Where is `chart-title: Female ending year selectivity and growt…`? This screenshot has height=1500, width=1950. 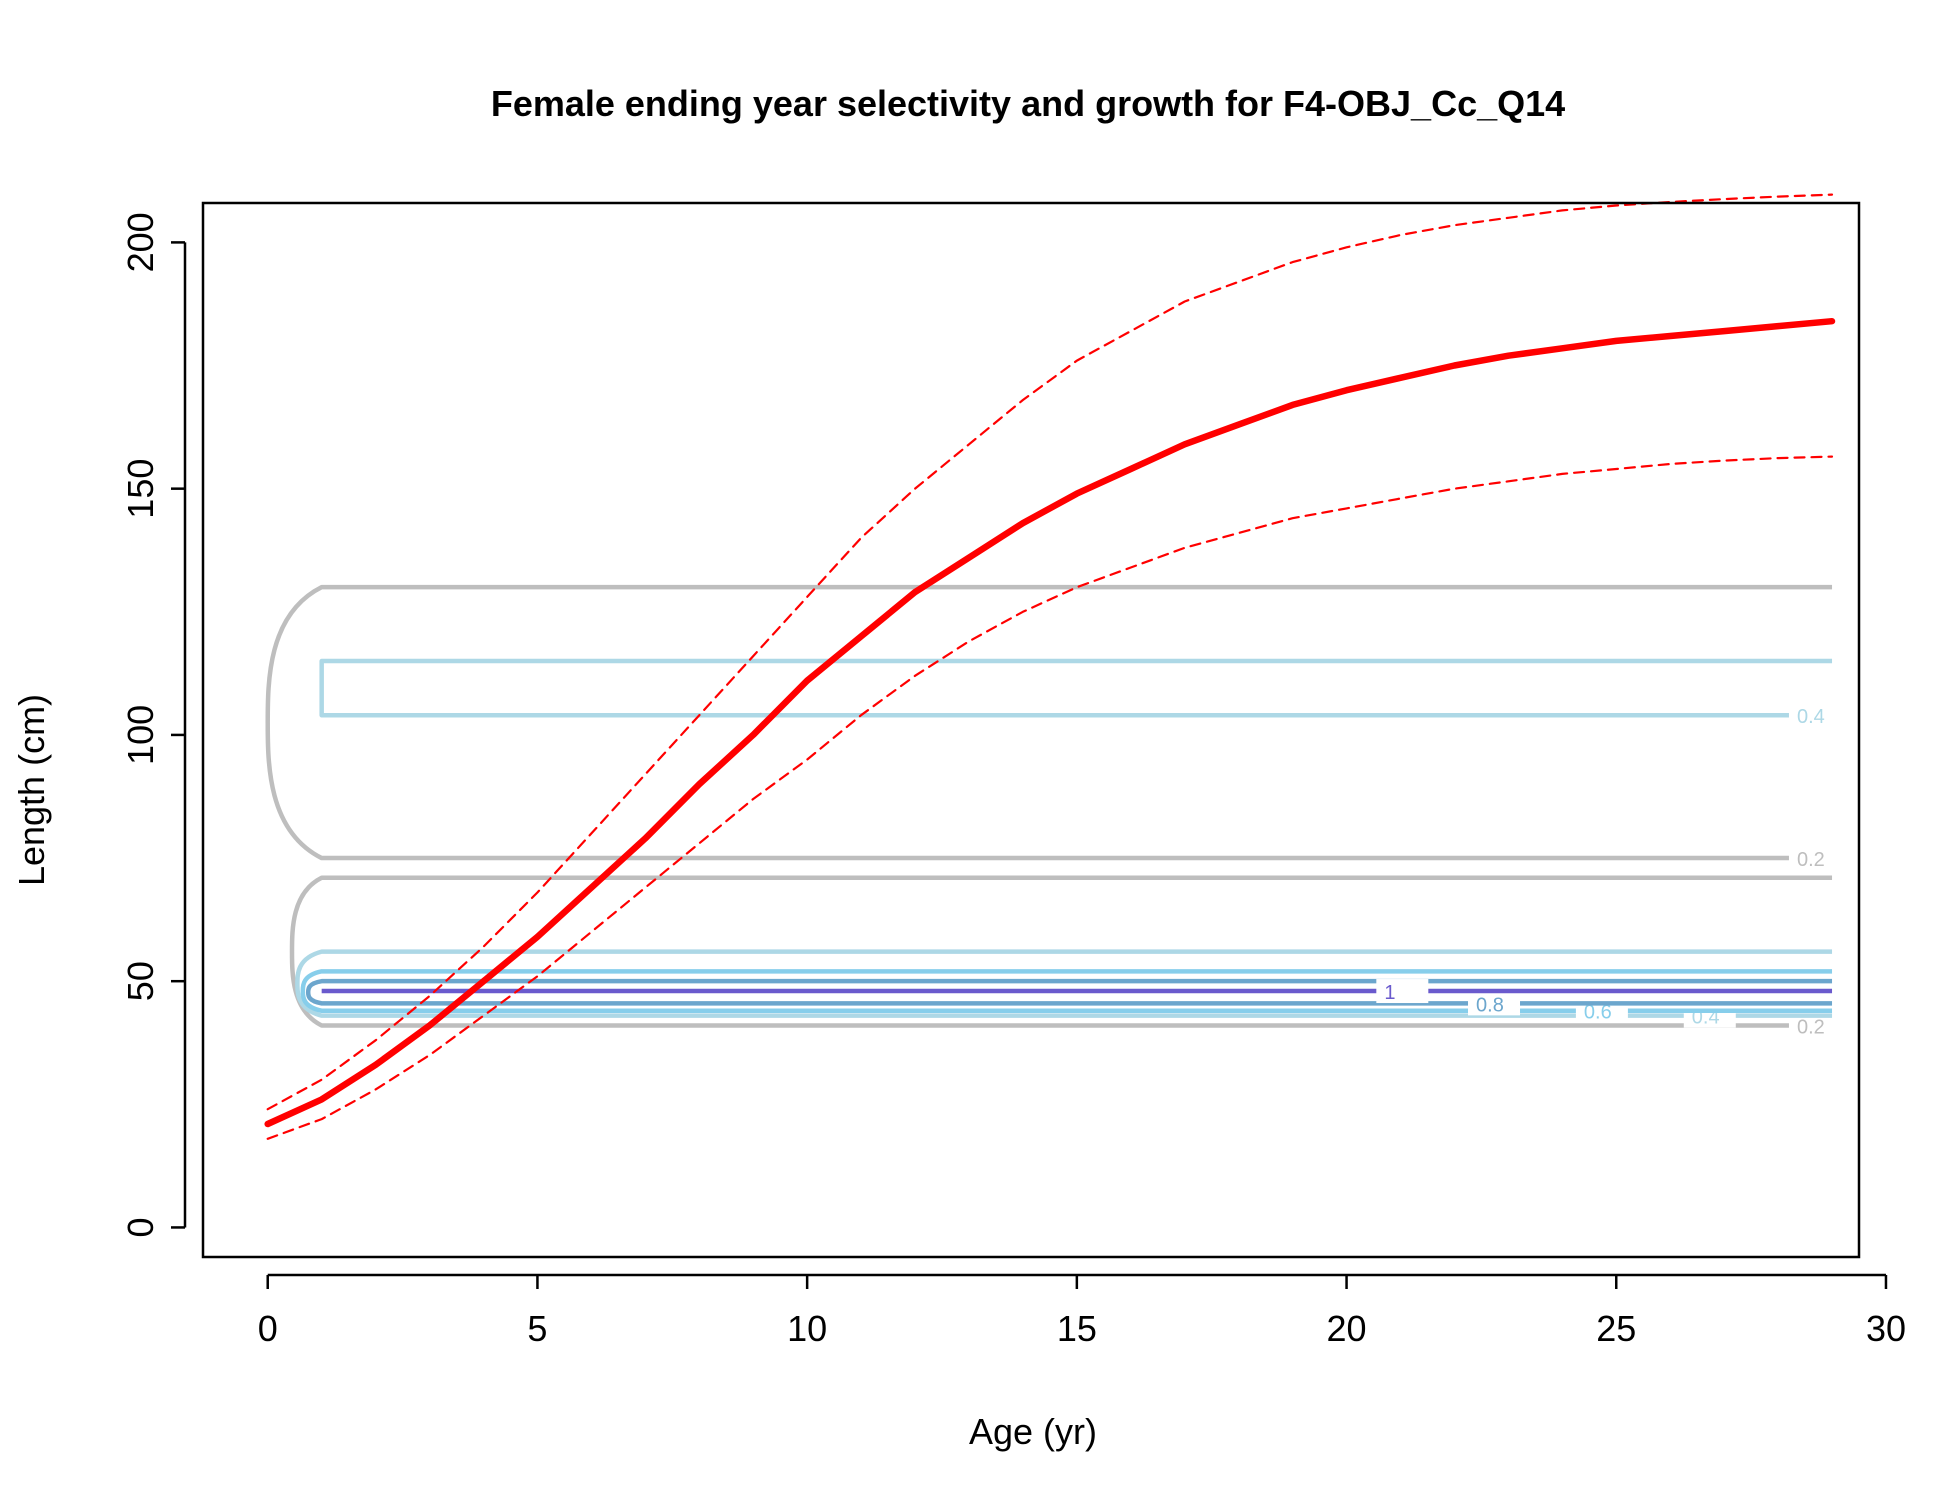 chart-title: Female ending year selectivity and growt… is located at coordinates (1028, 103).